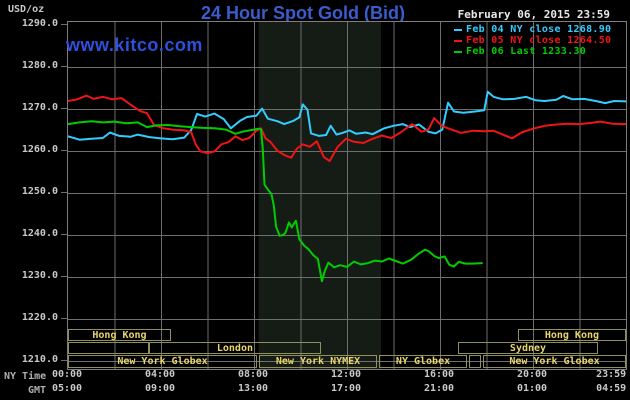 The height and width of the screenshot is (400, 630). What do you see at coordinates (611, 388) in the screenshot?
I see `x-axis-gmt-label: 04:59` at bounding box center [611, 388].